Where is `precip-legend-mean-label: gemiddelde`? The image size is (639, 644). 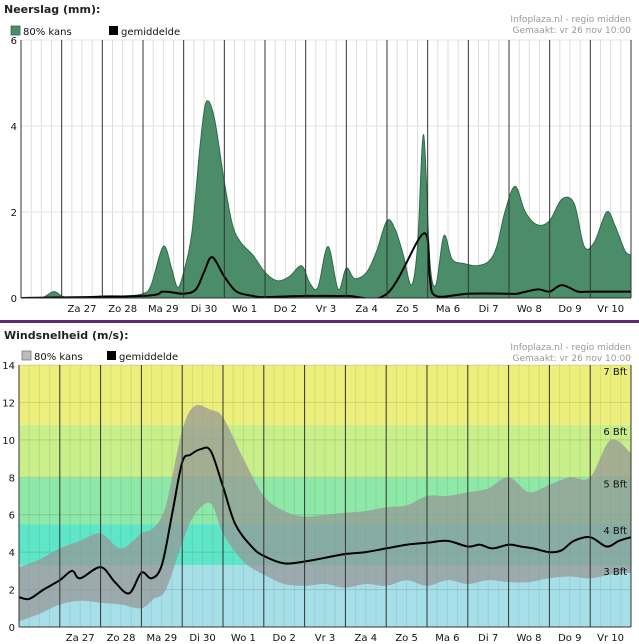 precip-legend-mean-label: gemiddelde is located at coordinates (150, 32).